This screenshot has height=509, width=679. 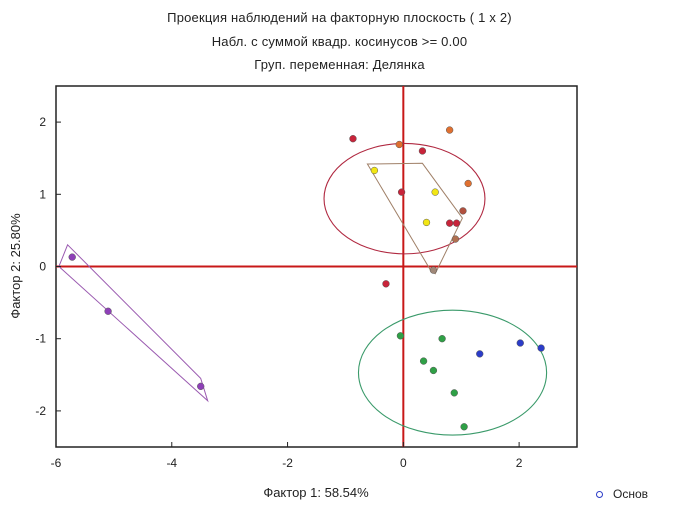 What do you see at coordinates (56, 463) in the screenshot?
I see `x-tick-label: -6` at bounding box center [56, 463].